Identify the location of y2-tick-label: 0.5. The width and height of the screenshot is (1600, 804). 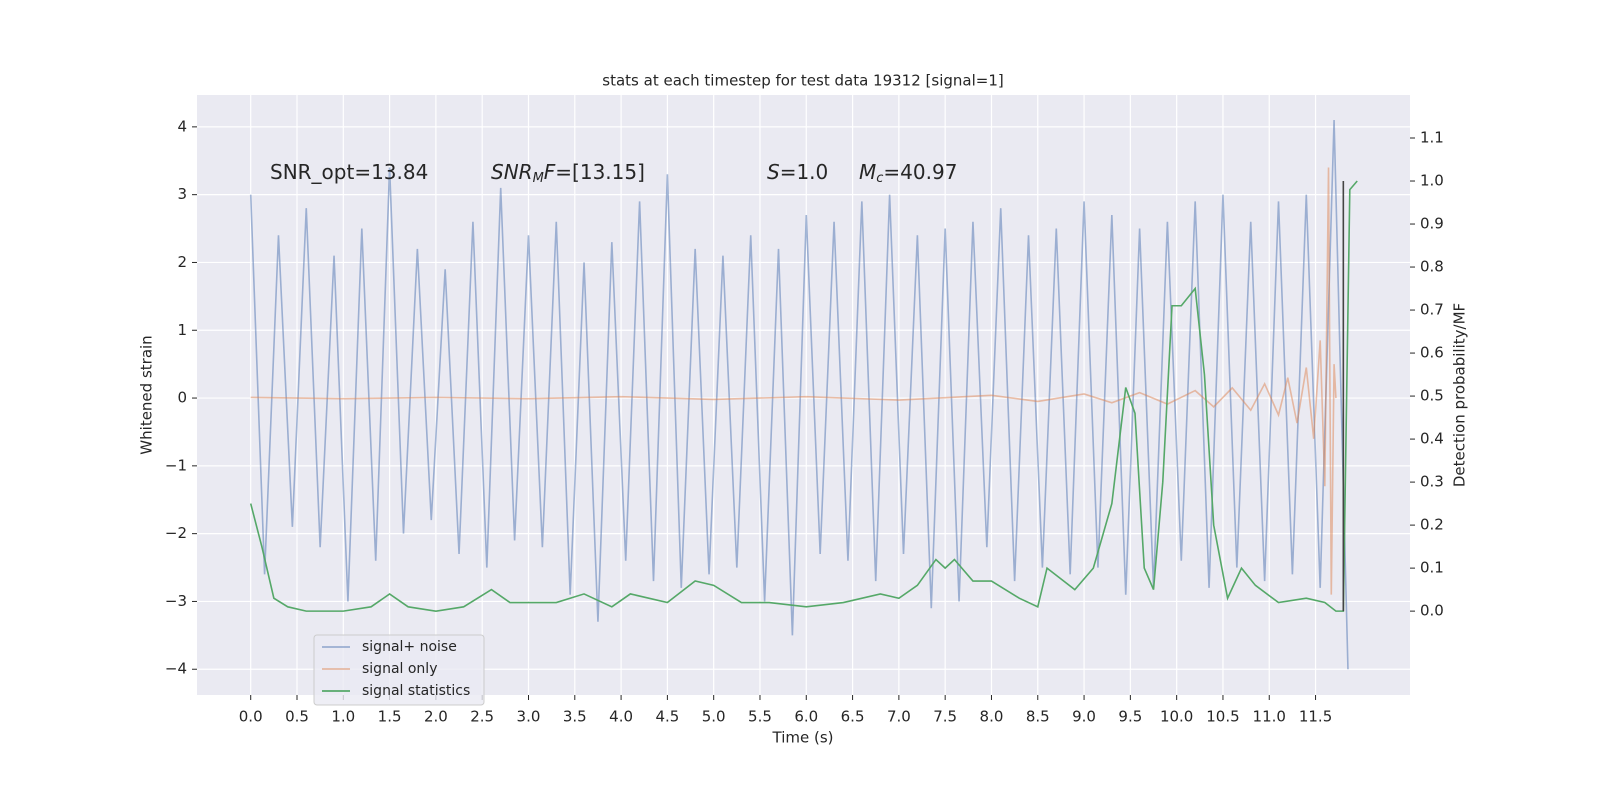
(1432, 396).